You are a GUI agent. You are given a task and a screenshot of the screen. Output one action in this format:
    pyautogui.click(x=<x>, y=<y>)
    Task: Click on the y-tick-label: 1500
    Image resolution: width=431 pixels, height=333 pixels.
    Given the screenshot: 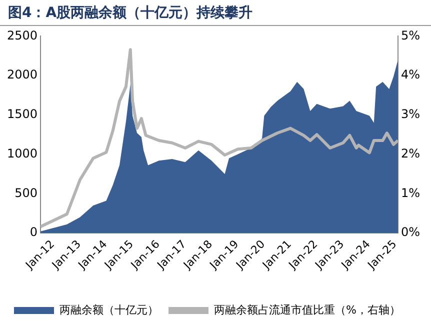 What is the action you would take?
    pyautogui.click(x=22, y=114)
    